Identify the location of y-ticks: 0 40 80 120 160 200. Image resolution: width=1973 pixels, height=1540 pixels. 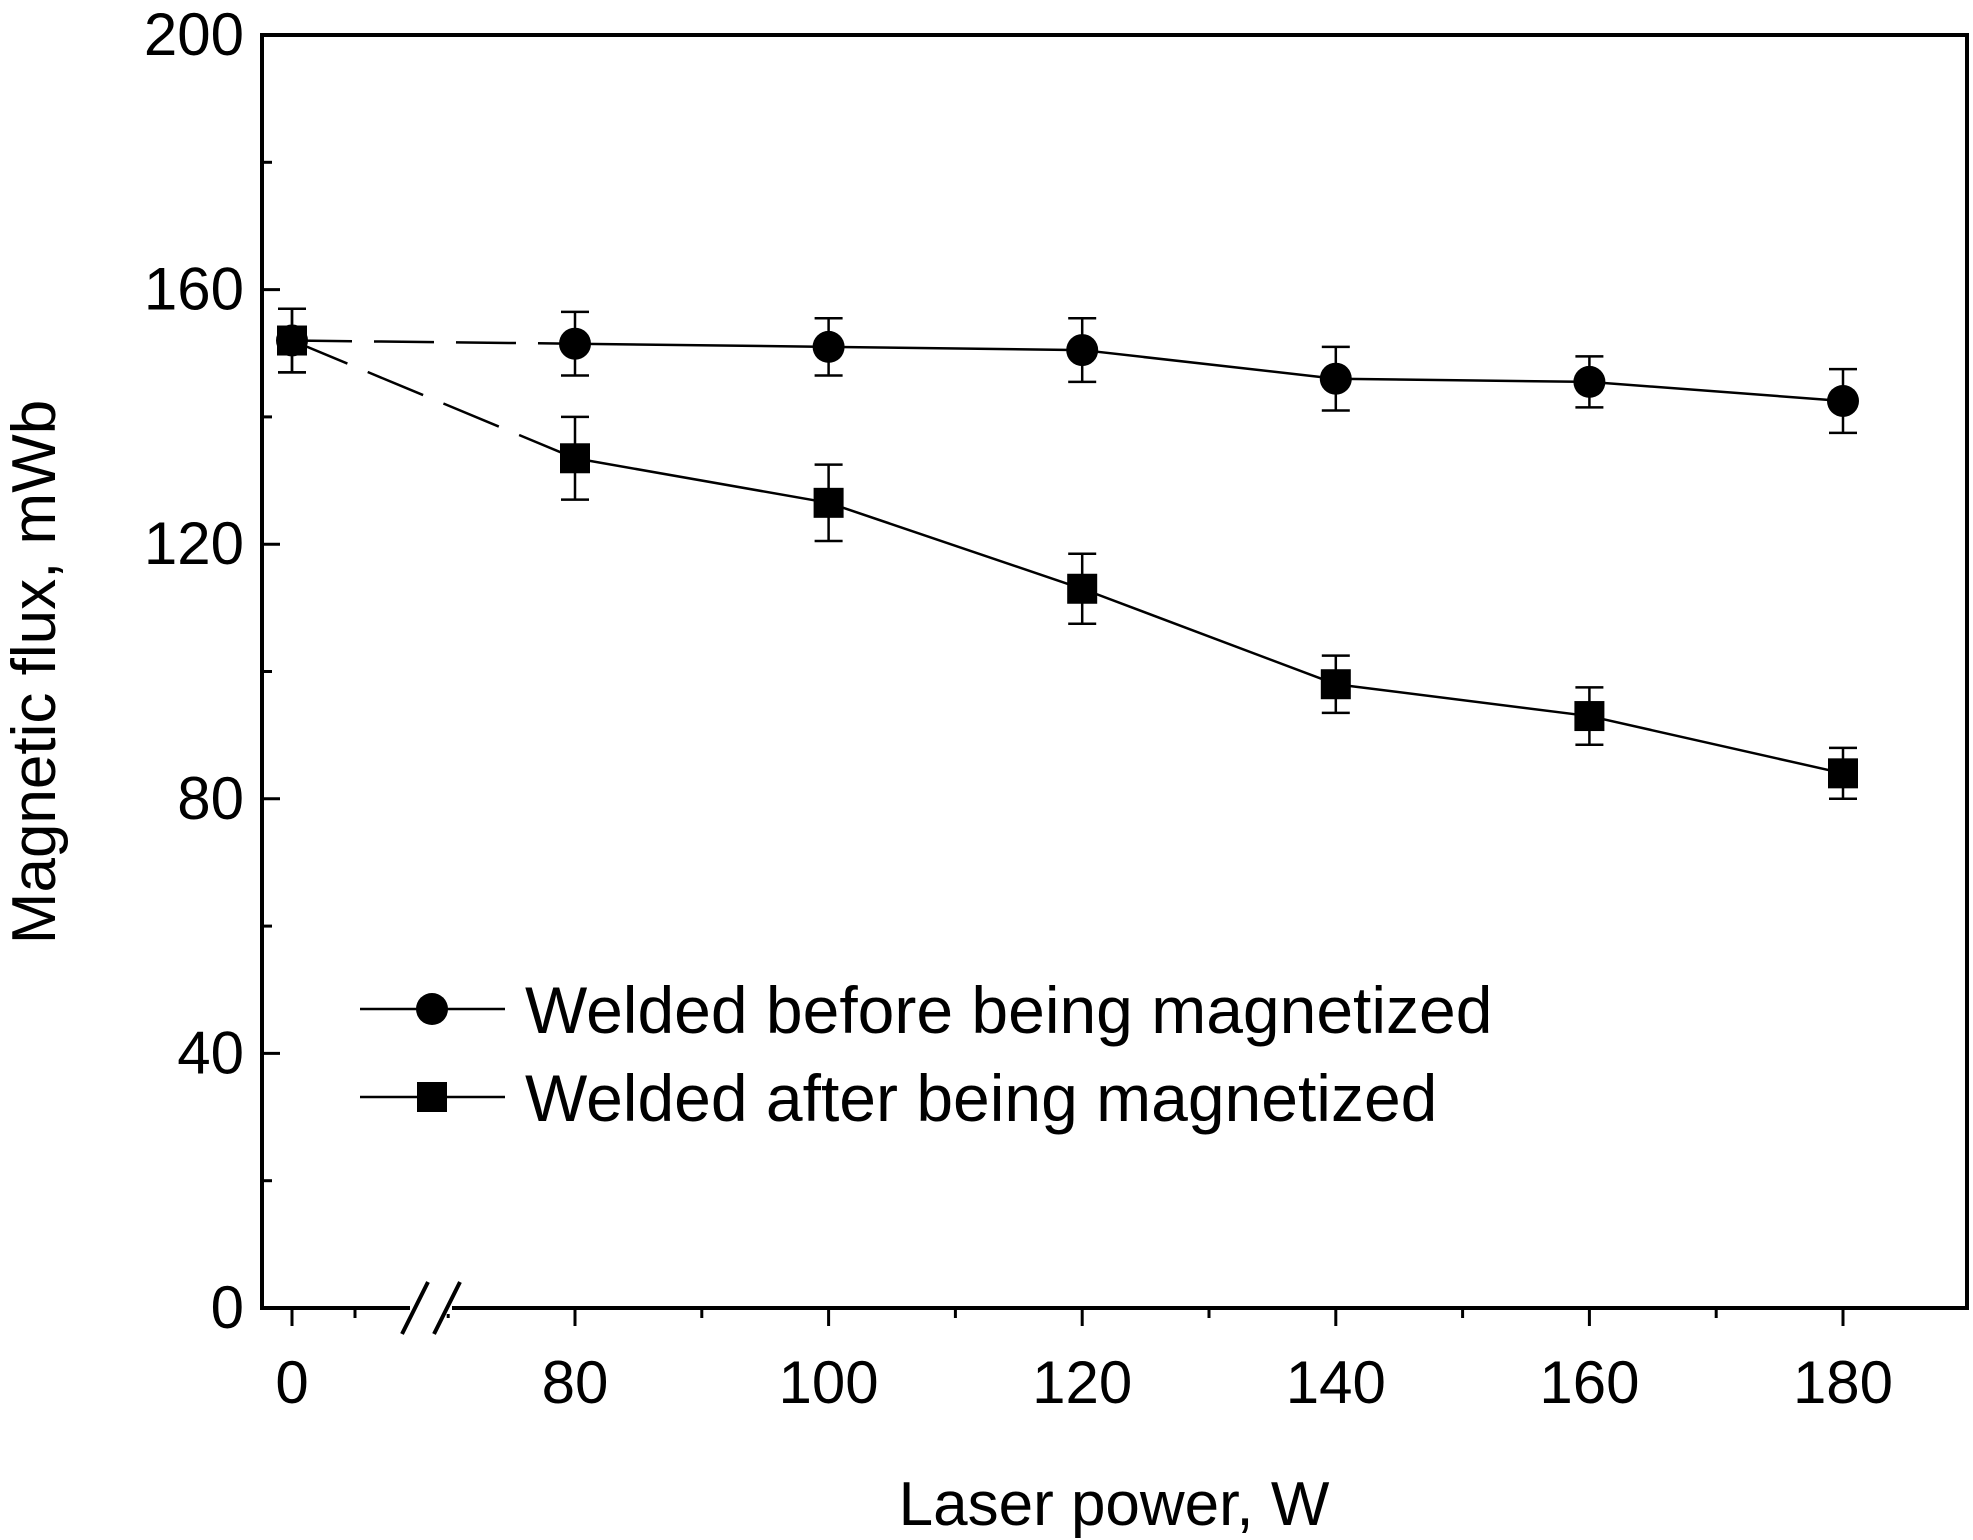
(212, 671).